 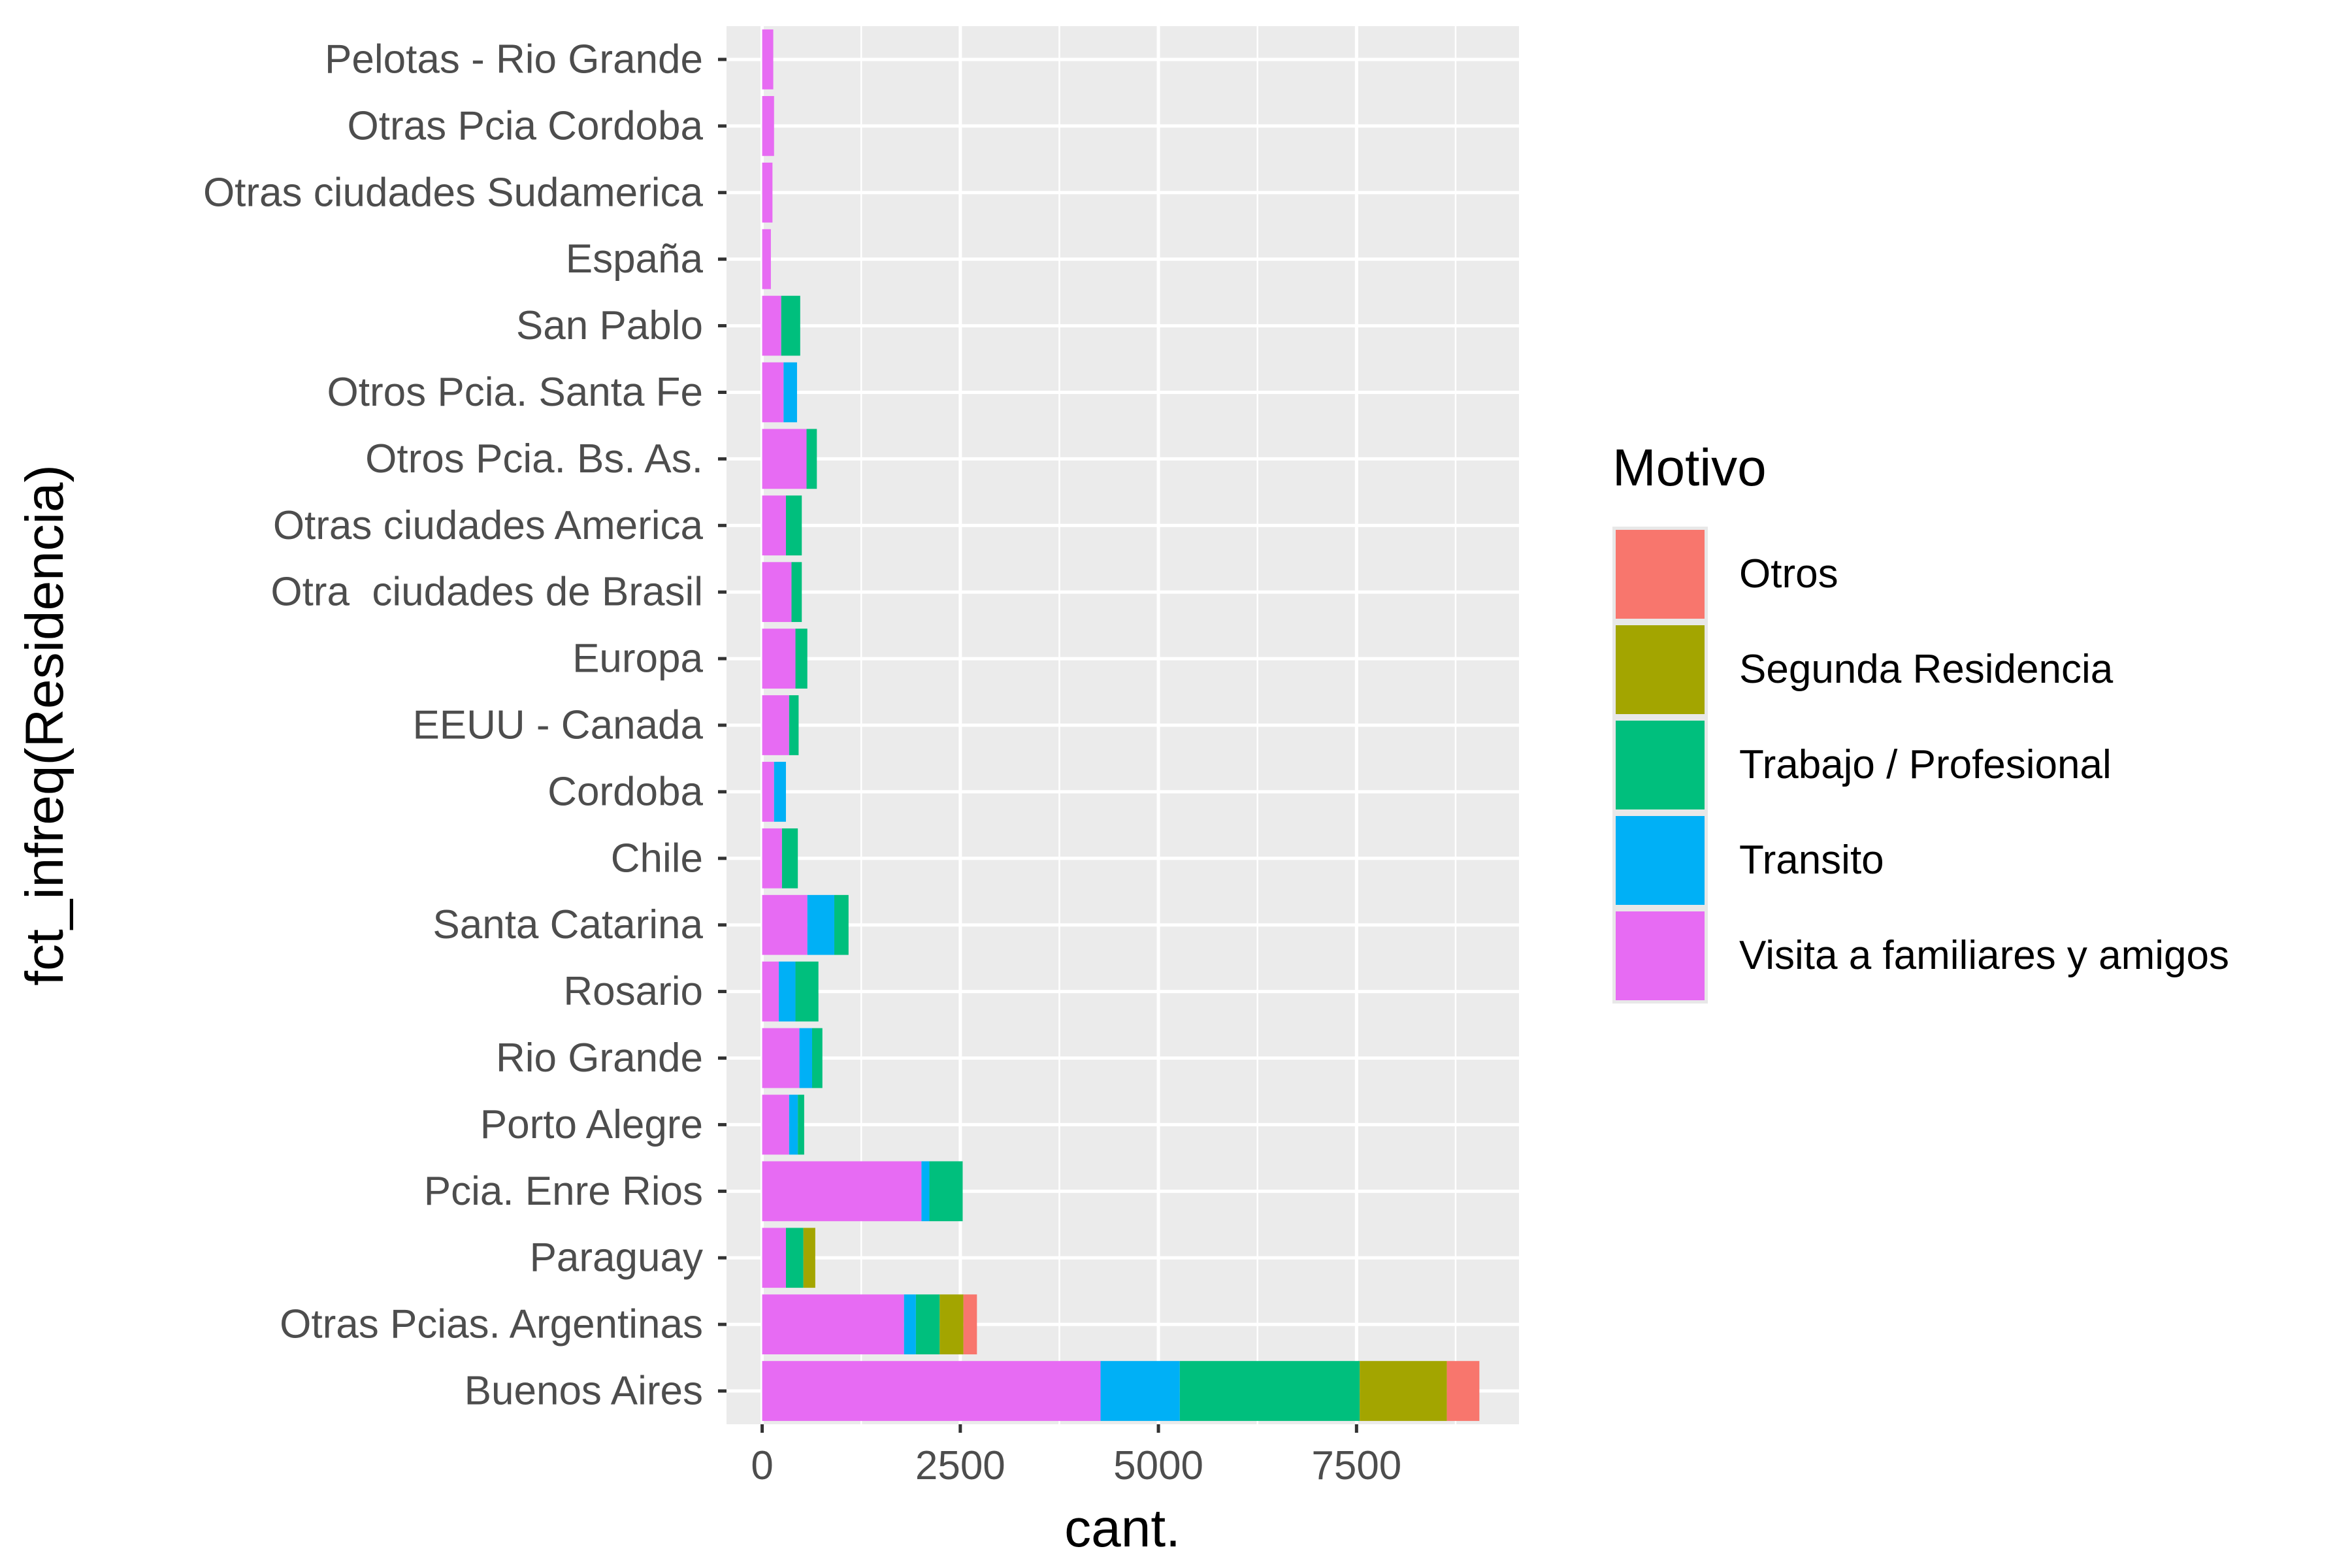 What do you see at coordinates (488, 525) in the screenshot?
I see `y-tick-label: Otras ciudades America` at bounding box center [488, 525].